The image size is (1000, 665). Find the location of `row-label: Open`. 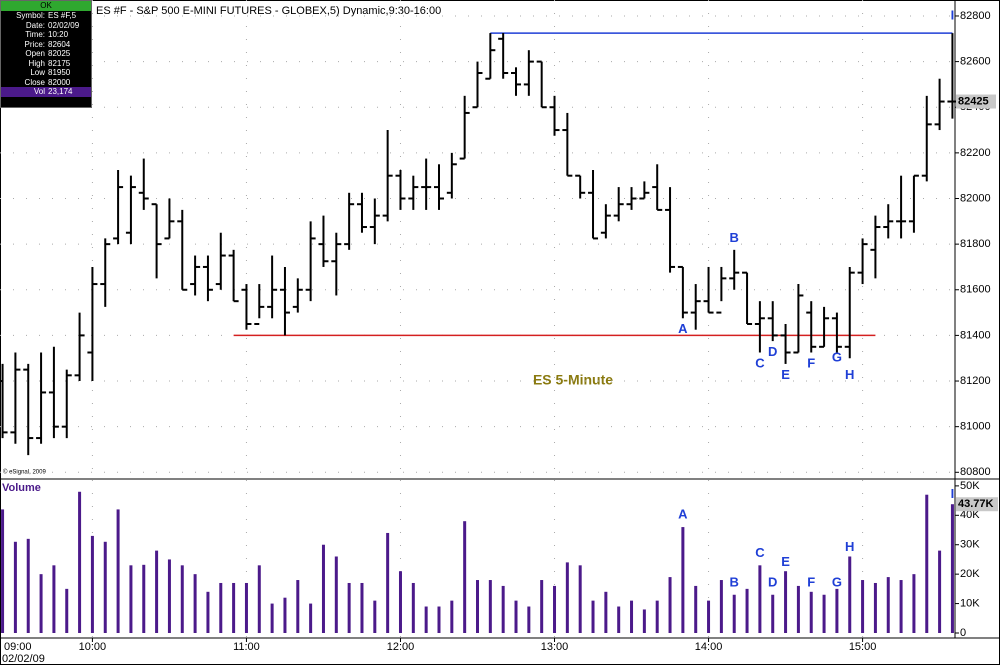

row-label: Open is located at coordinates (35, 53).